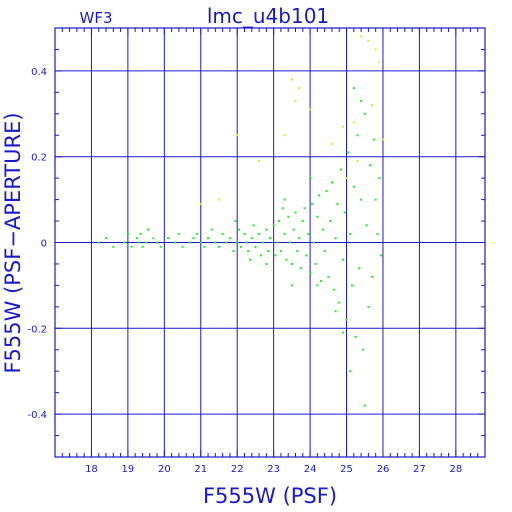  What do you see at coordinates (44, 244) in the screenshot?
I see `y-tick-label: 0` at bounding box center [44, 244].